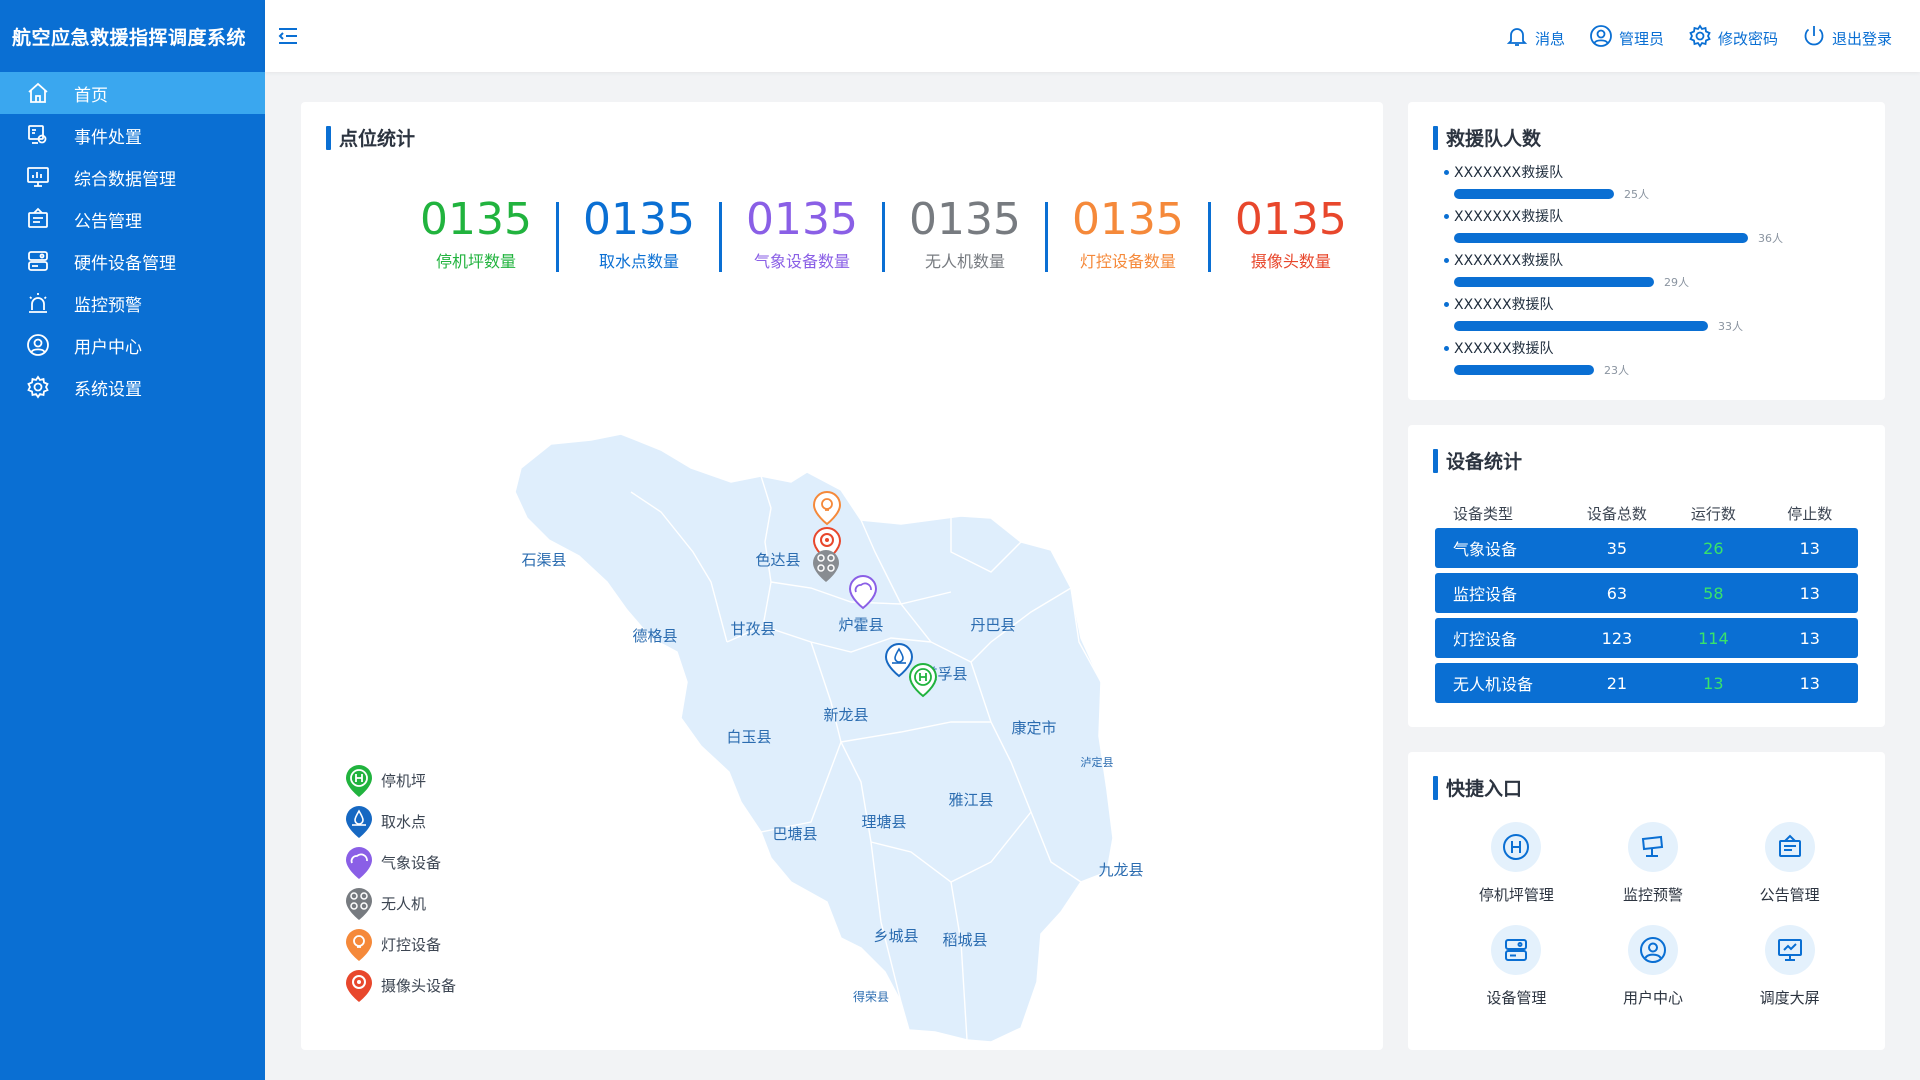 The width and height of the screenshot is (1920, 1080). Describe the element at coordinates (1127, 261) in the screenshot. I see `stat-label: 灯控设备数量` at that location.